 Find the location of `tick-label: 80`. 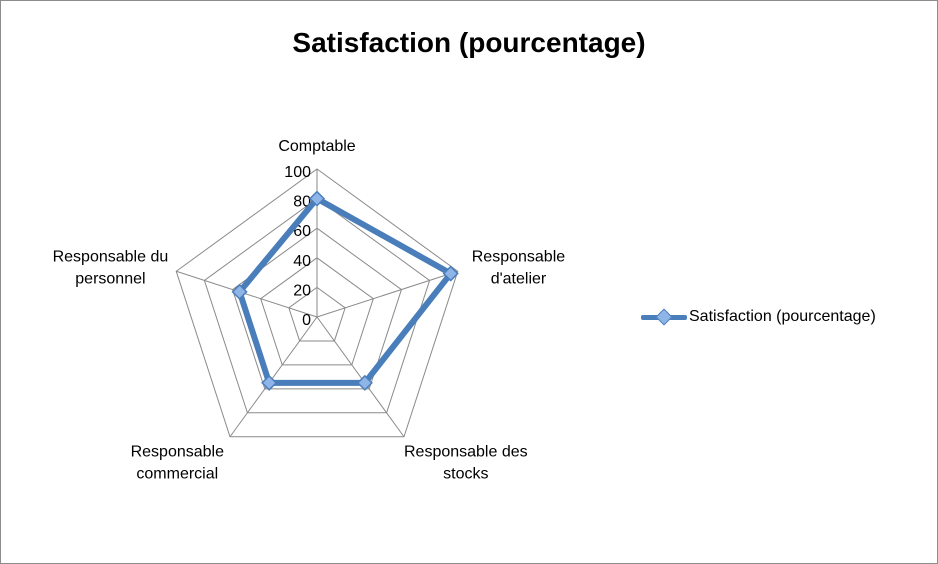

tick-label: 80 is located at coordinates (302, 202).